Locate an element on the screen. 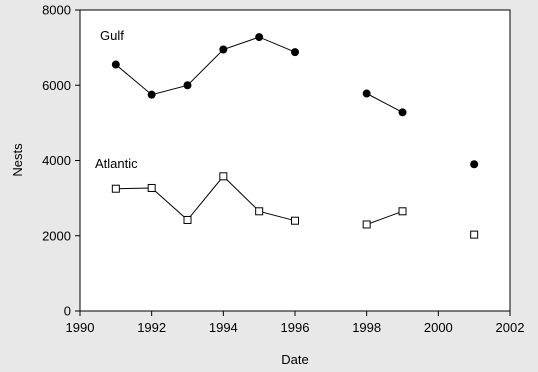 The height and width of the screenshot is (372, 538). y-tick-label: 2000 is located at coordinates (56, 235).